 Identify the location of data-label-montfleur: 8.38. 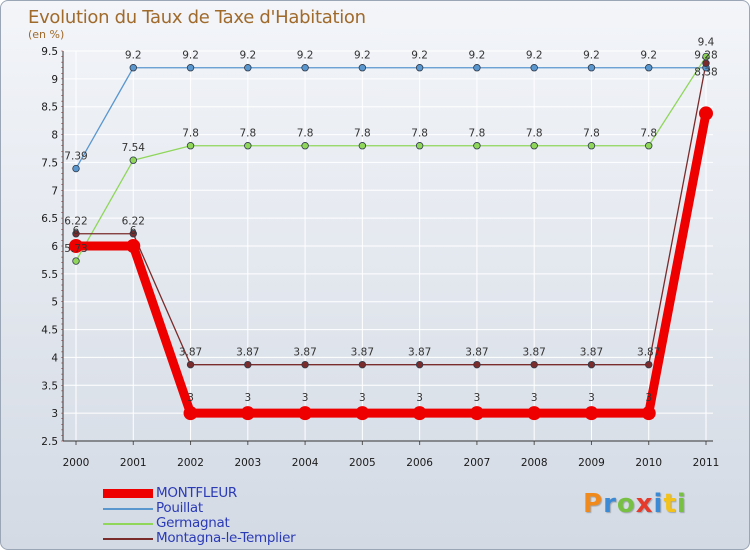
(705, 72).